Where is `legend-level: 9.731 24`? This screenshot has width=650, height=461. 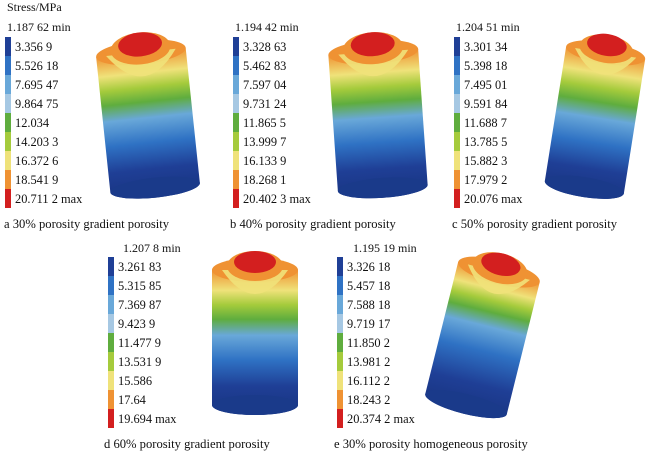
legend-level: 9.731 24 is located at coordinates (265, 104).